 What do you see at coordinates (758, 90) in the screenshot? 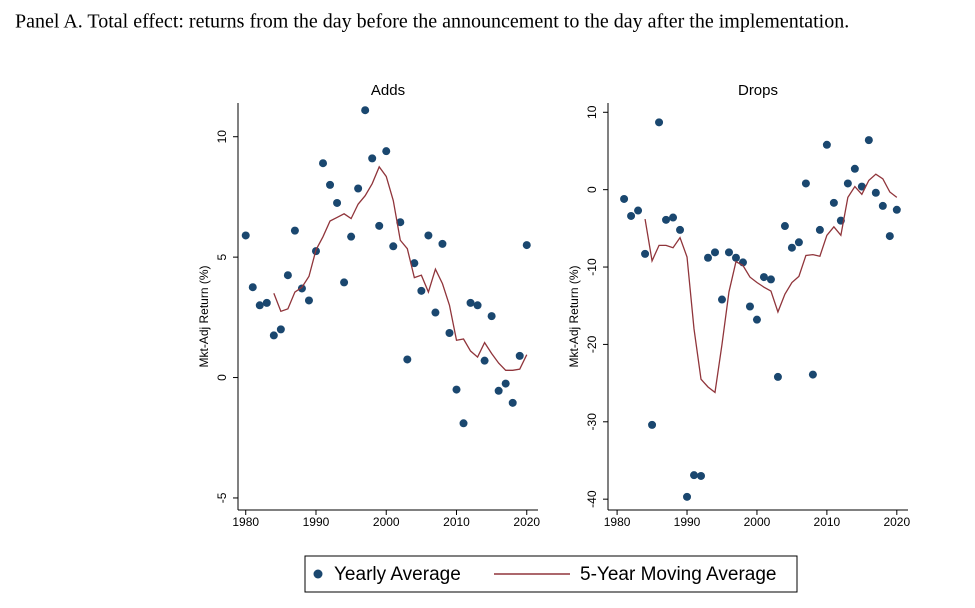
I see `chart-title: Drops` at bounding box center [758, 90].